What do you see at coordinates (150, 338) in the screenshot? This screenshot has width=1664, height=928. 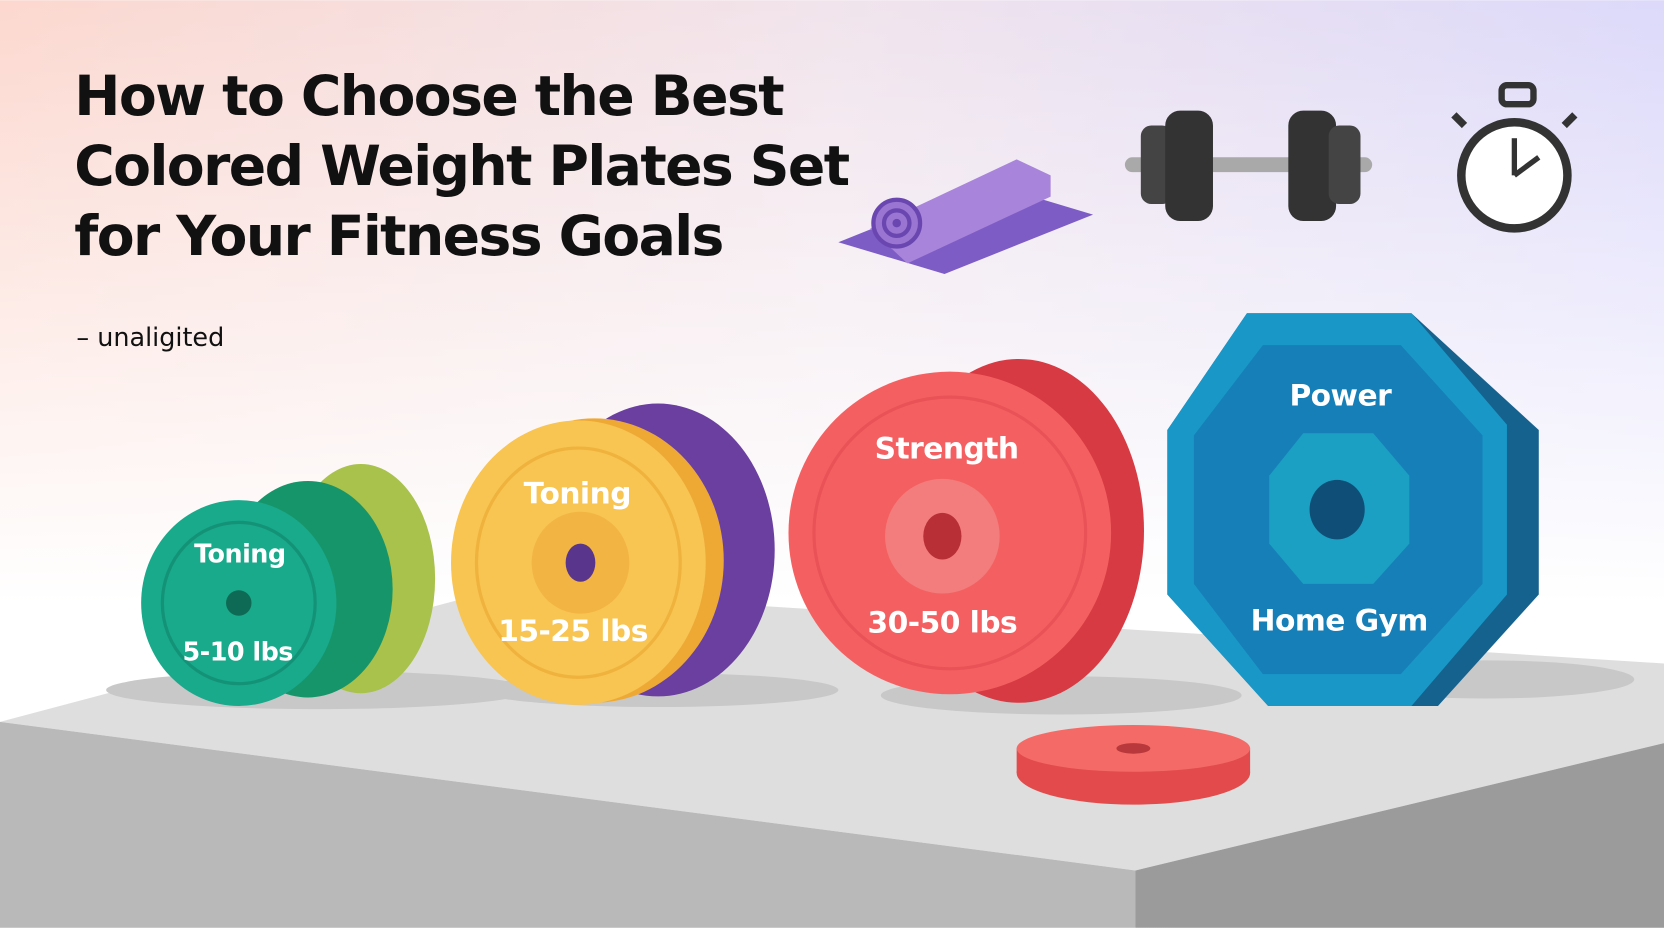 I see `byline: – unaligited` at bounding box center [150, 338].